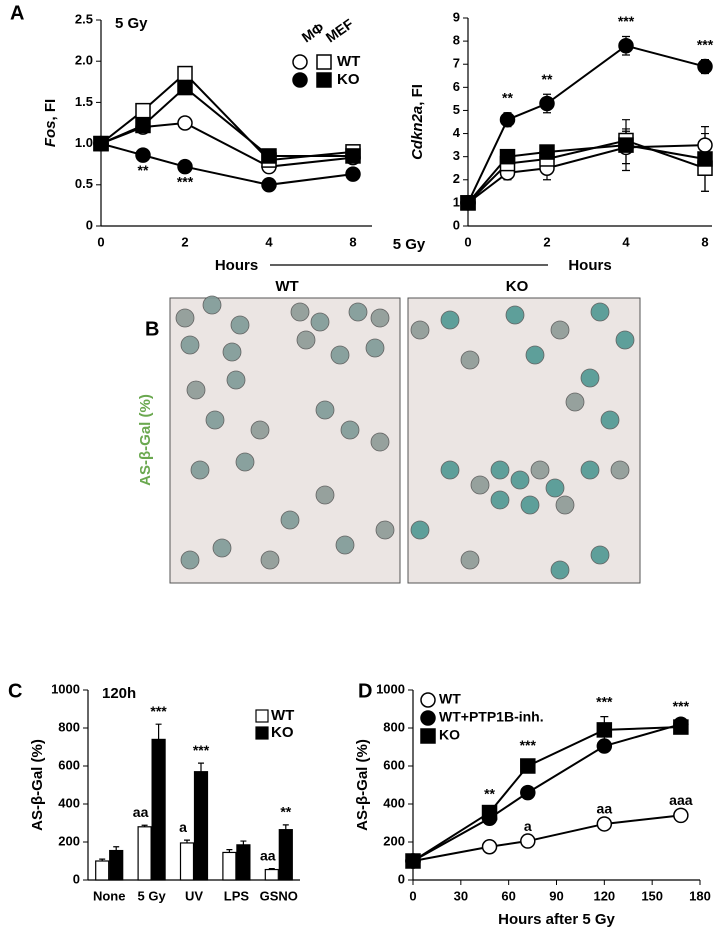 The width and height of the screenshot is (714, 938). I want to click on y-tick-label: 2, so click(456, 178).